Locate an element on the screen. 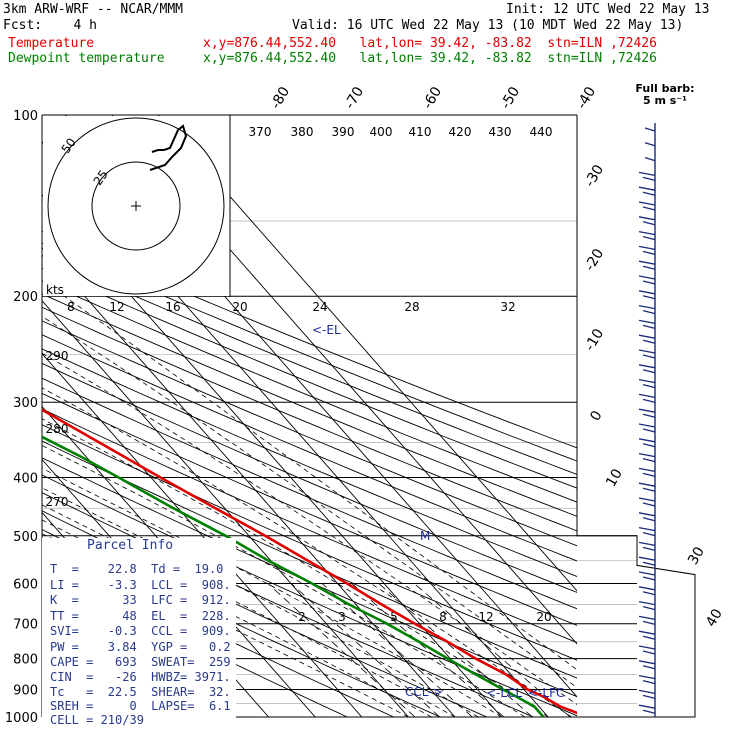 This screenshot has width=740, height=740. dry-adiabat-label: 290 is located at coordinates (57, 356).